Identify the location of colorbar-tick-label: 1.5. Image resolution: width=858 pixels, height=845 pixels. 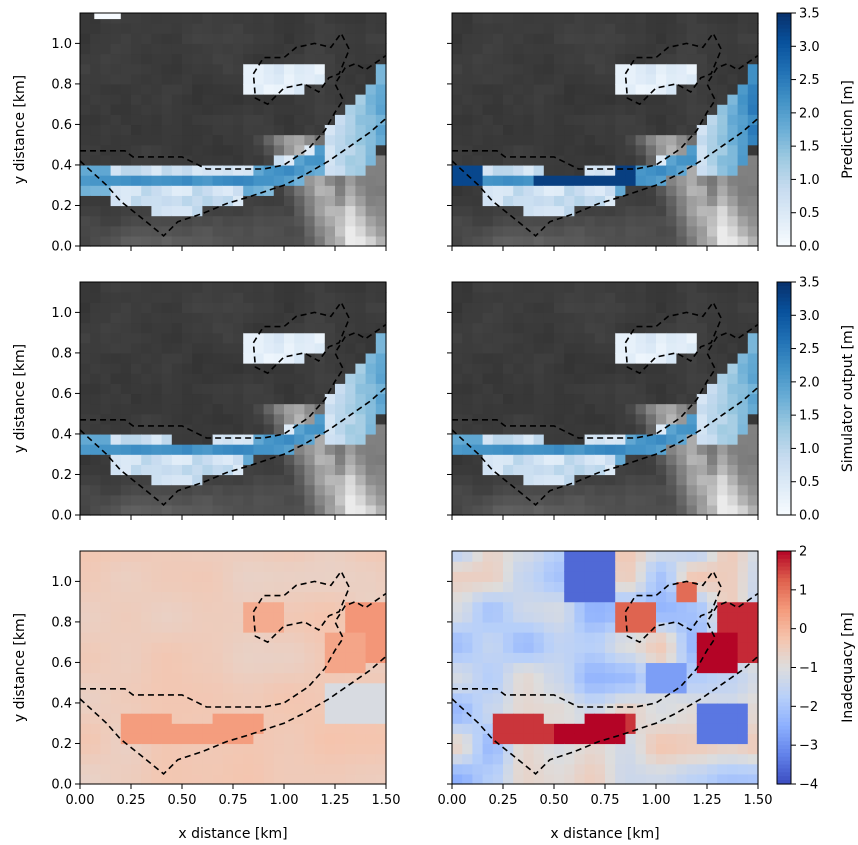
(809, 416).